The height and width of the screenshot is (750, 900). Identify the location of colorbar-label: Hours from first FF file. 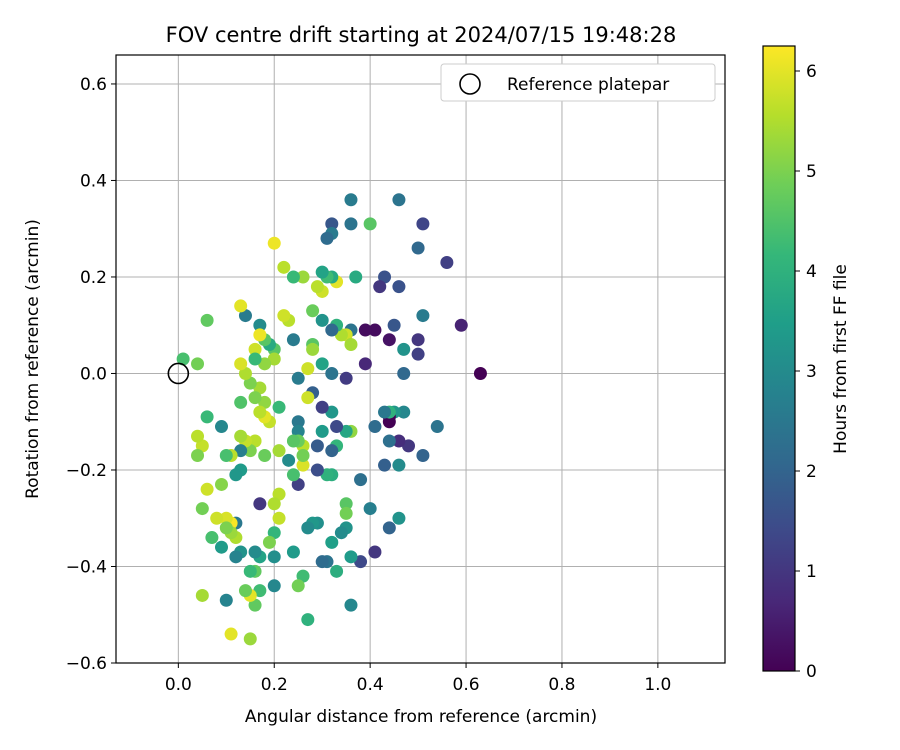
(841, 359).